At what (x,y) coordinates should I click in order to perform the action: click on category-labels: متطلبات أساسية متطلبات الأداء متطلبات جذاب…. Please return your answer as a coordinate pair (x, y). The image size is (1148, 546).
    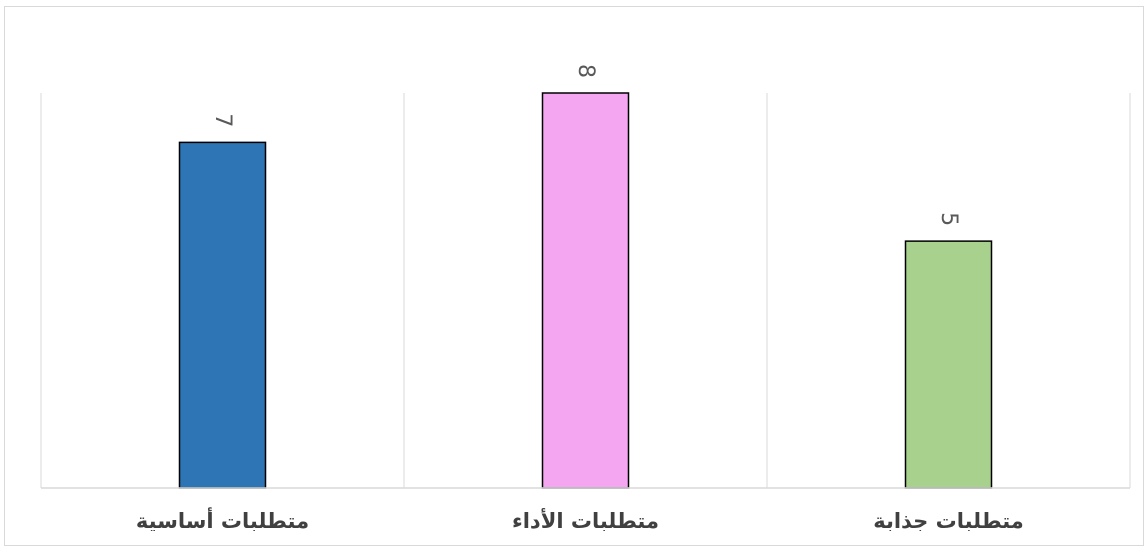
    Looking at the image, I should click on (580, 518).